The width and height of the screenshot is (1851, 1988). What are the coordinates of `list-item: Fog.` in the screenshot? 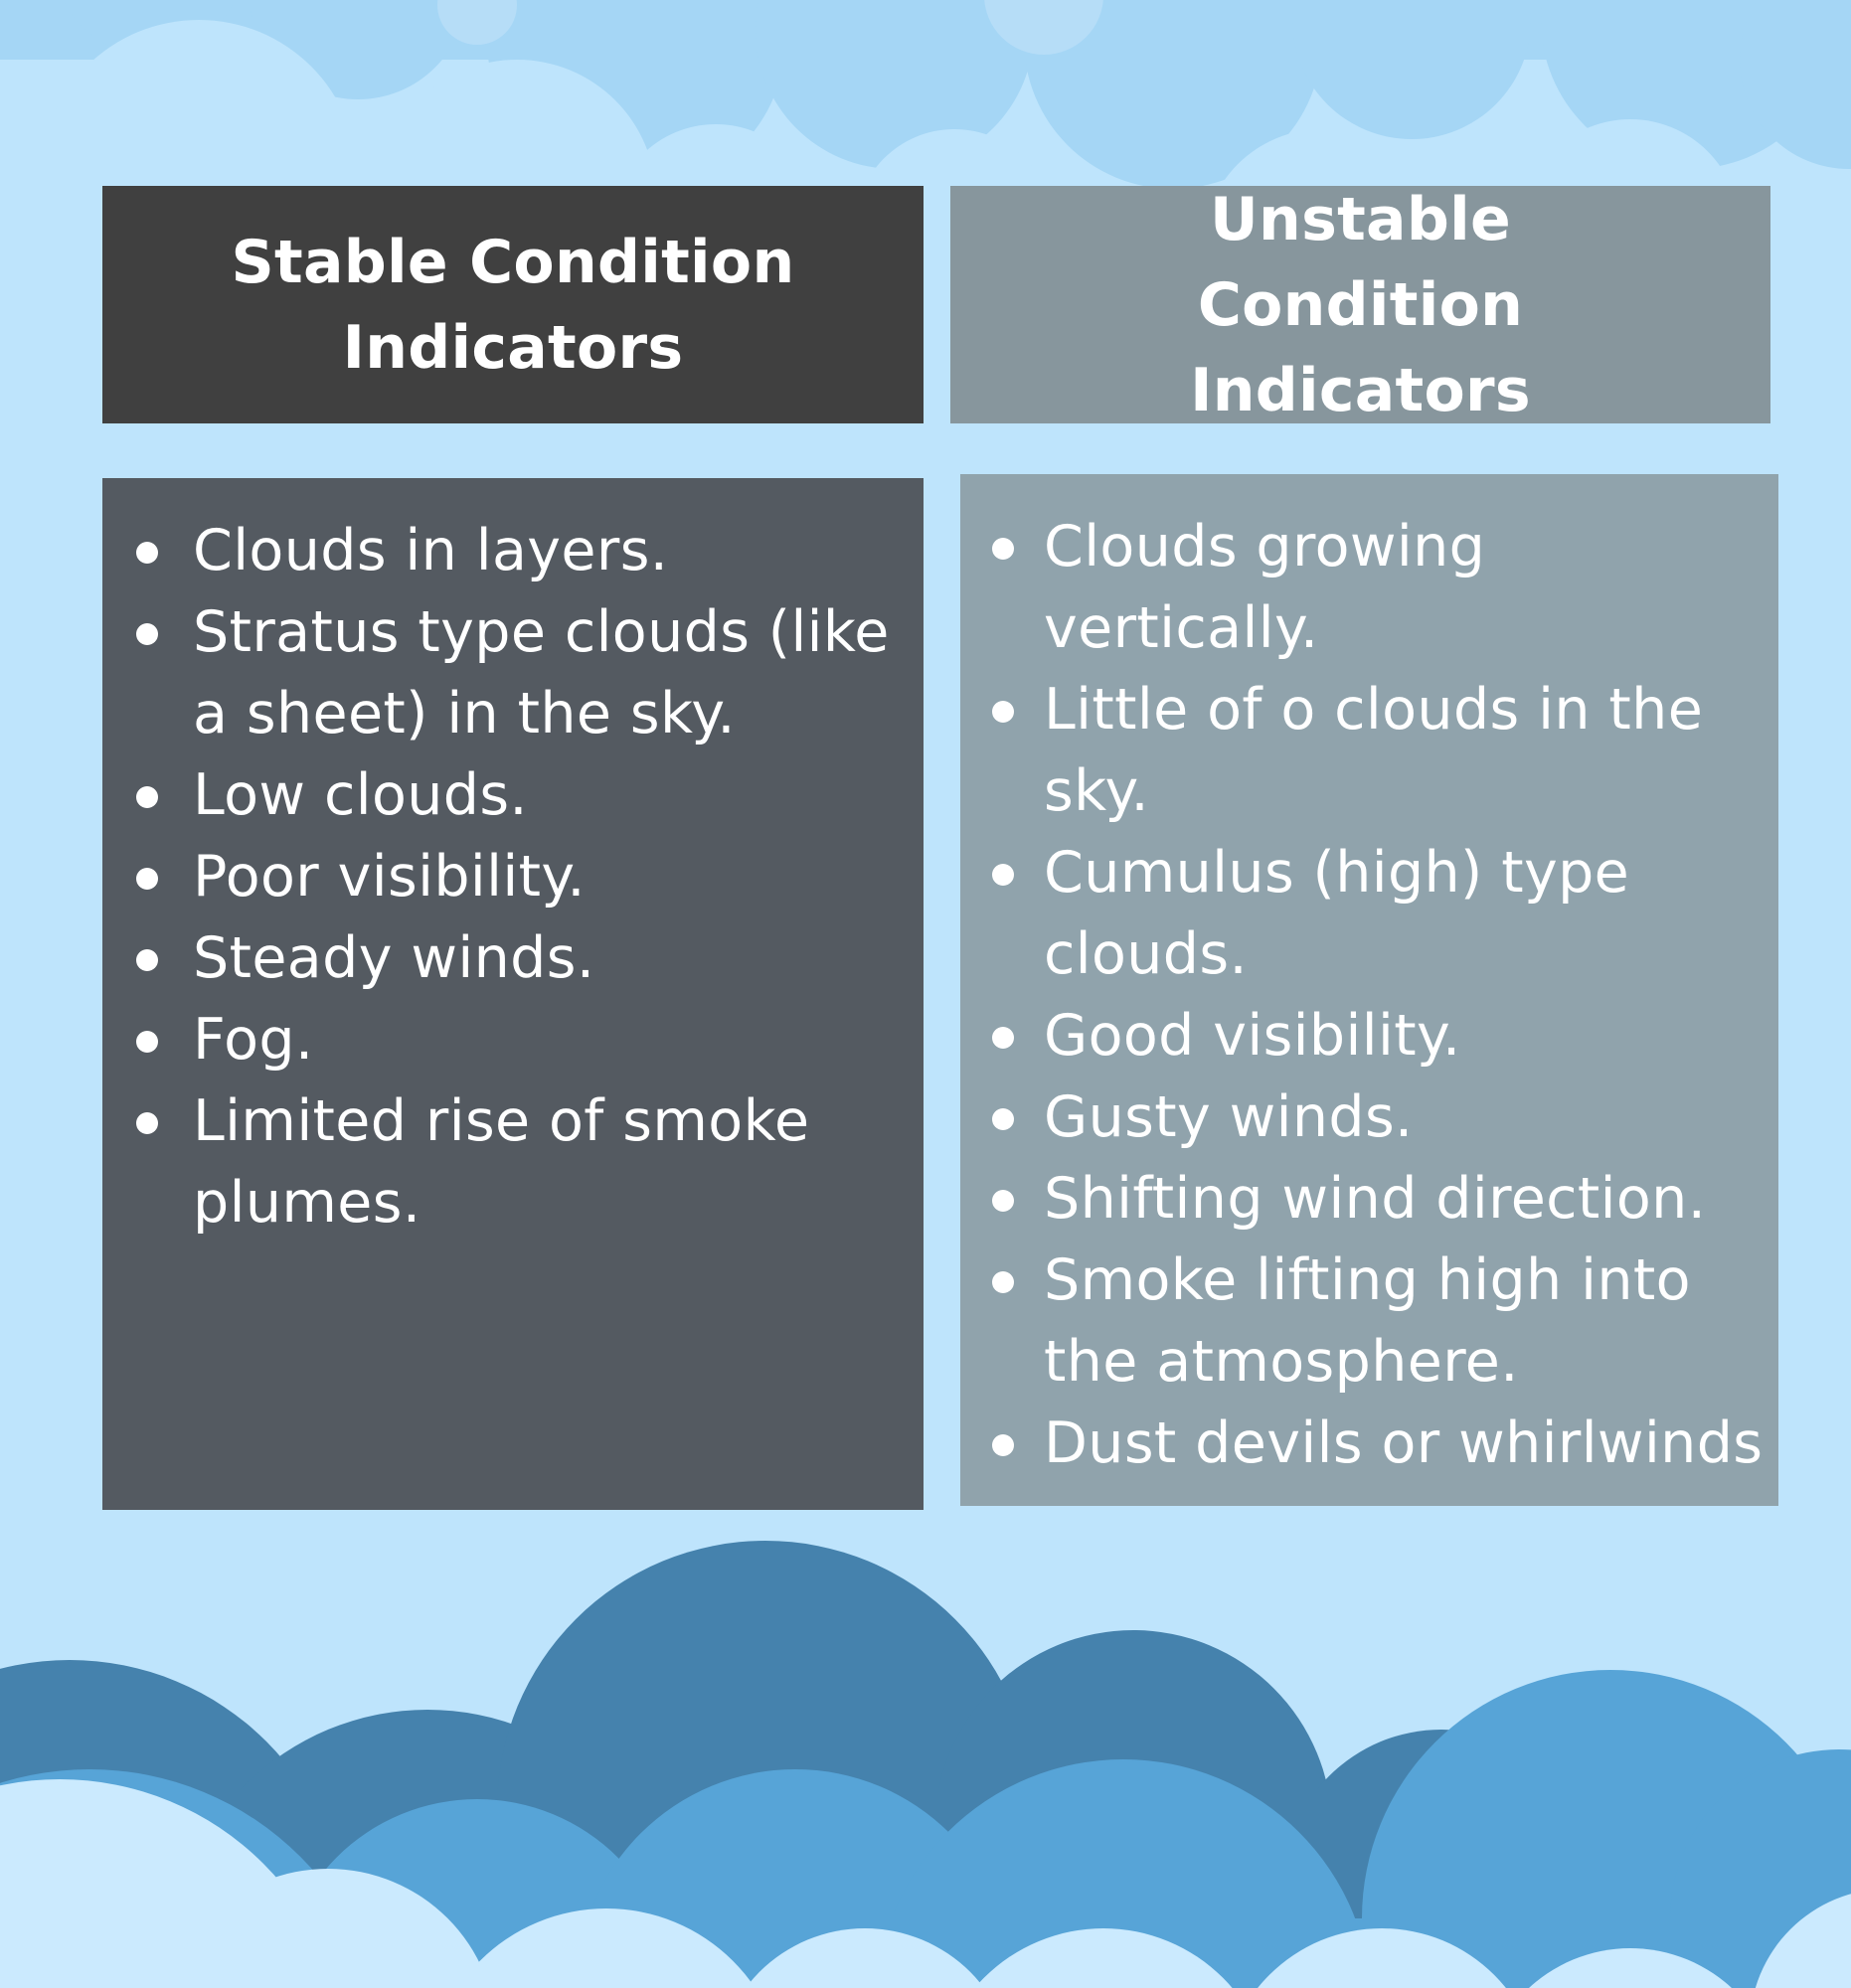 It's located at (513, 1039).